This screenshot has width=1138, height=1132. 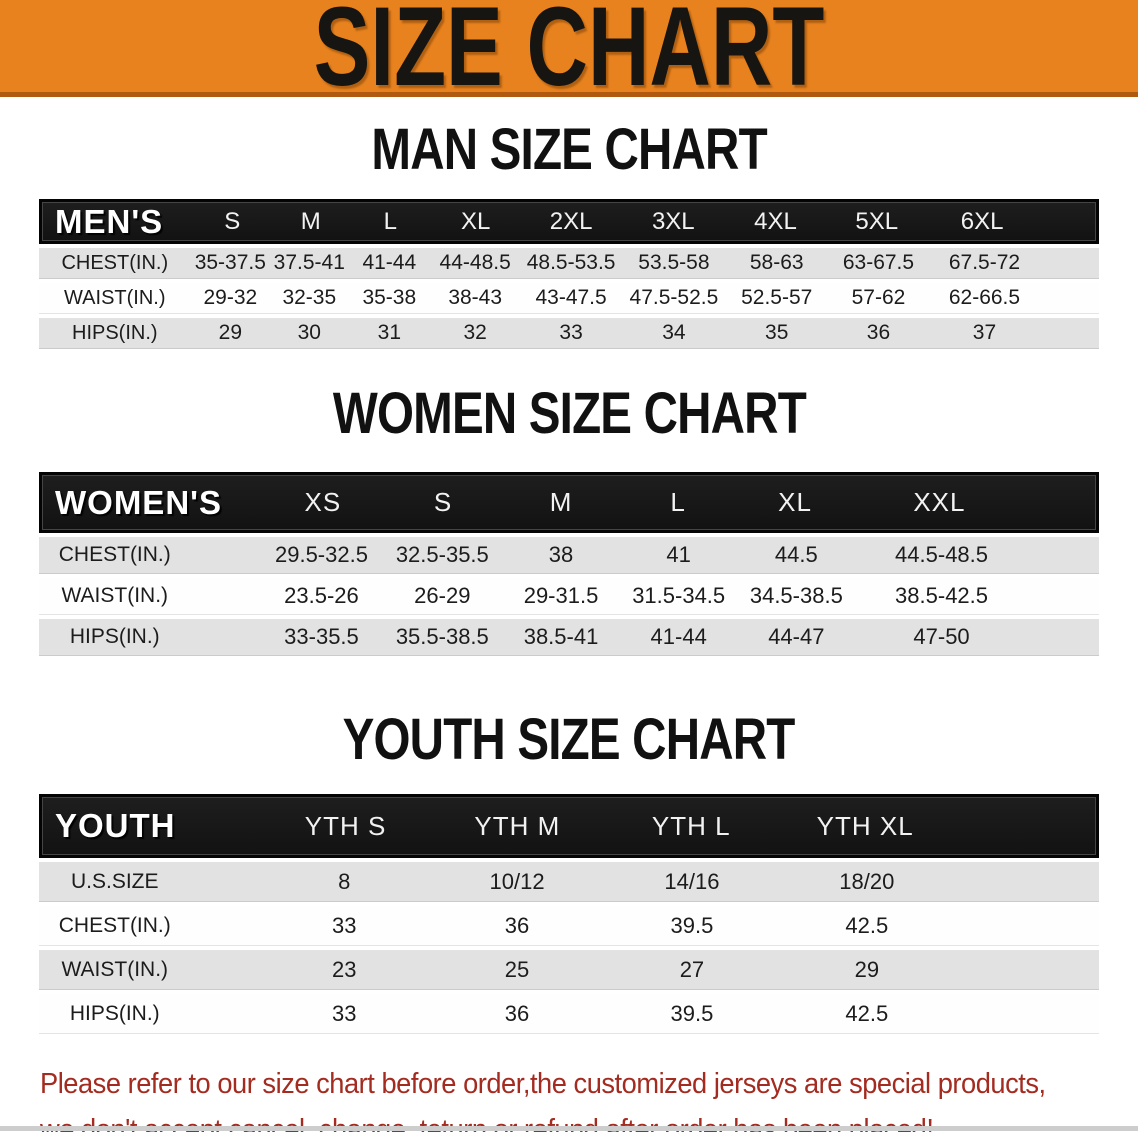 I want to click on size-header-cell: 2XL, so click(x=571, y=221).